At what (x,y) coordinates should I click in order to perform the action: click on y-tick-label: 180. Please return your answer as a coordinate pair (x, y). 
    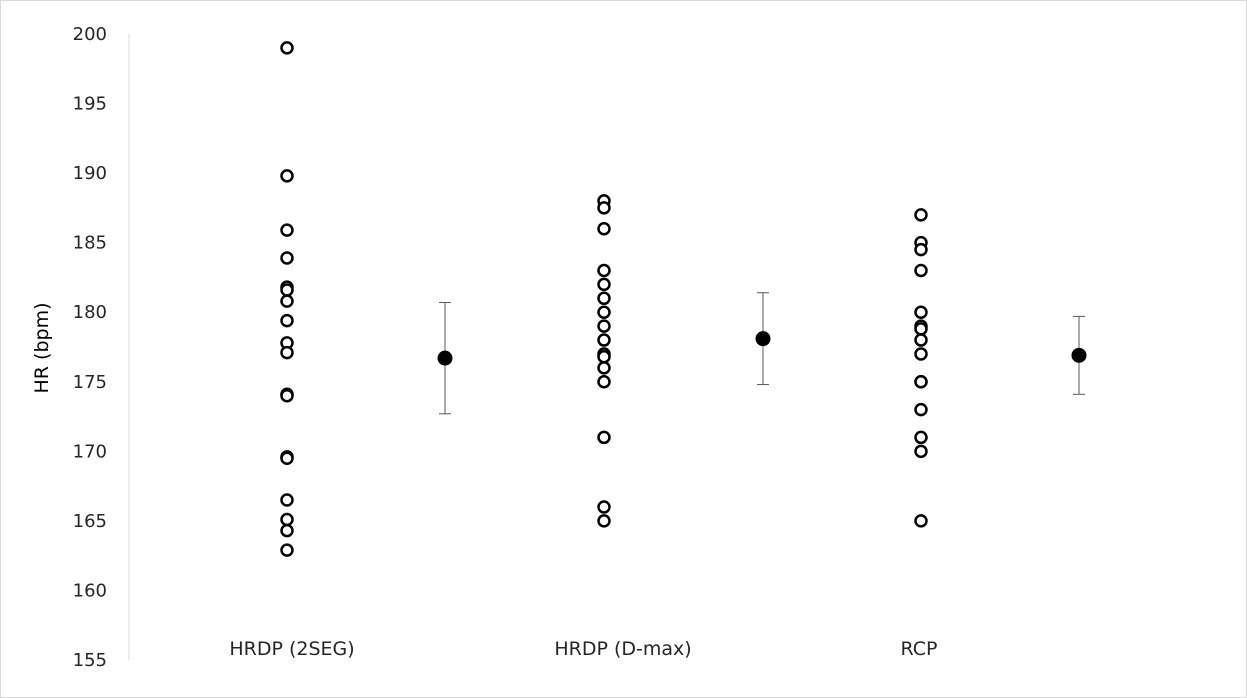
    Looking at the image, I should click on (90, 312).